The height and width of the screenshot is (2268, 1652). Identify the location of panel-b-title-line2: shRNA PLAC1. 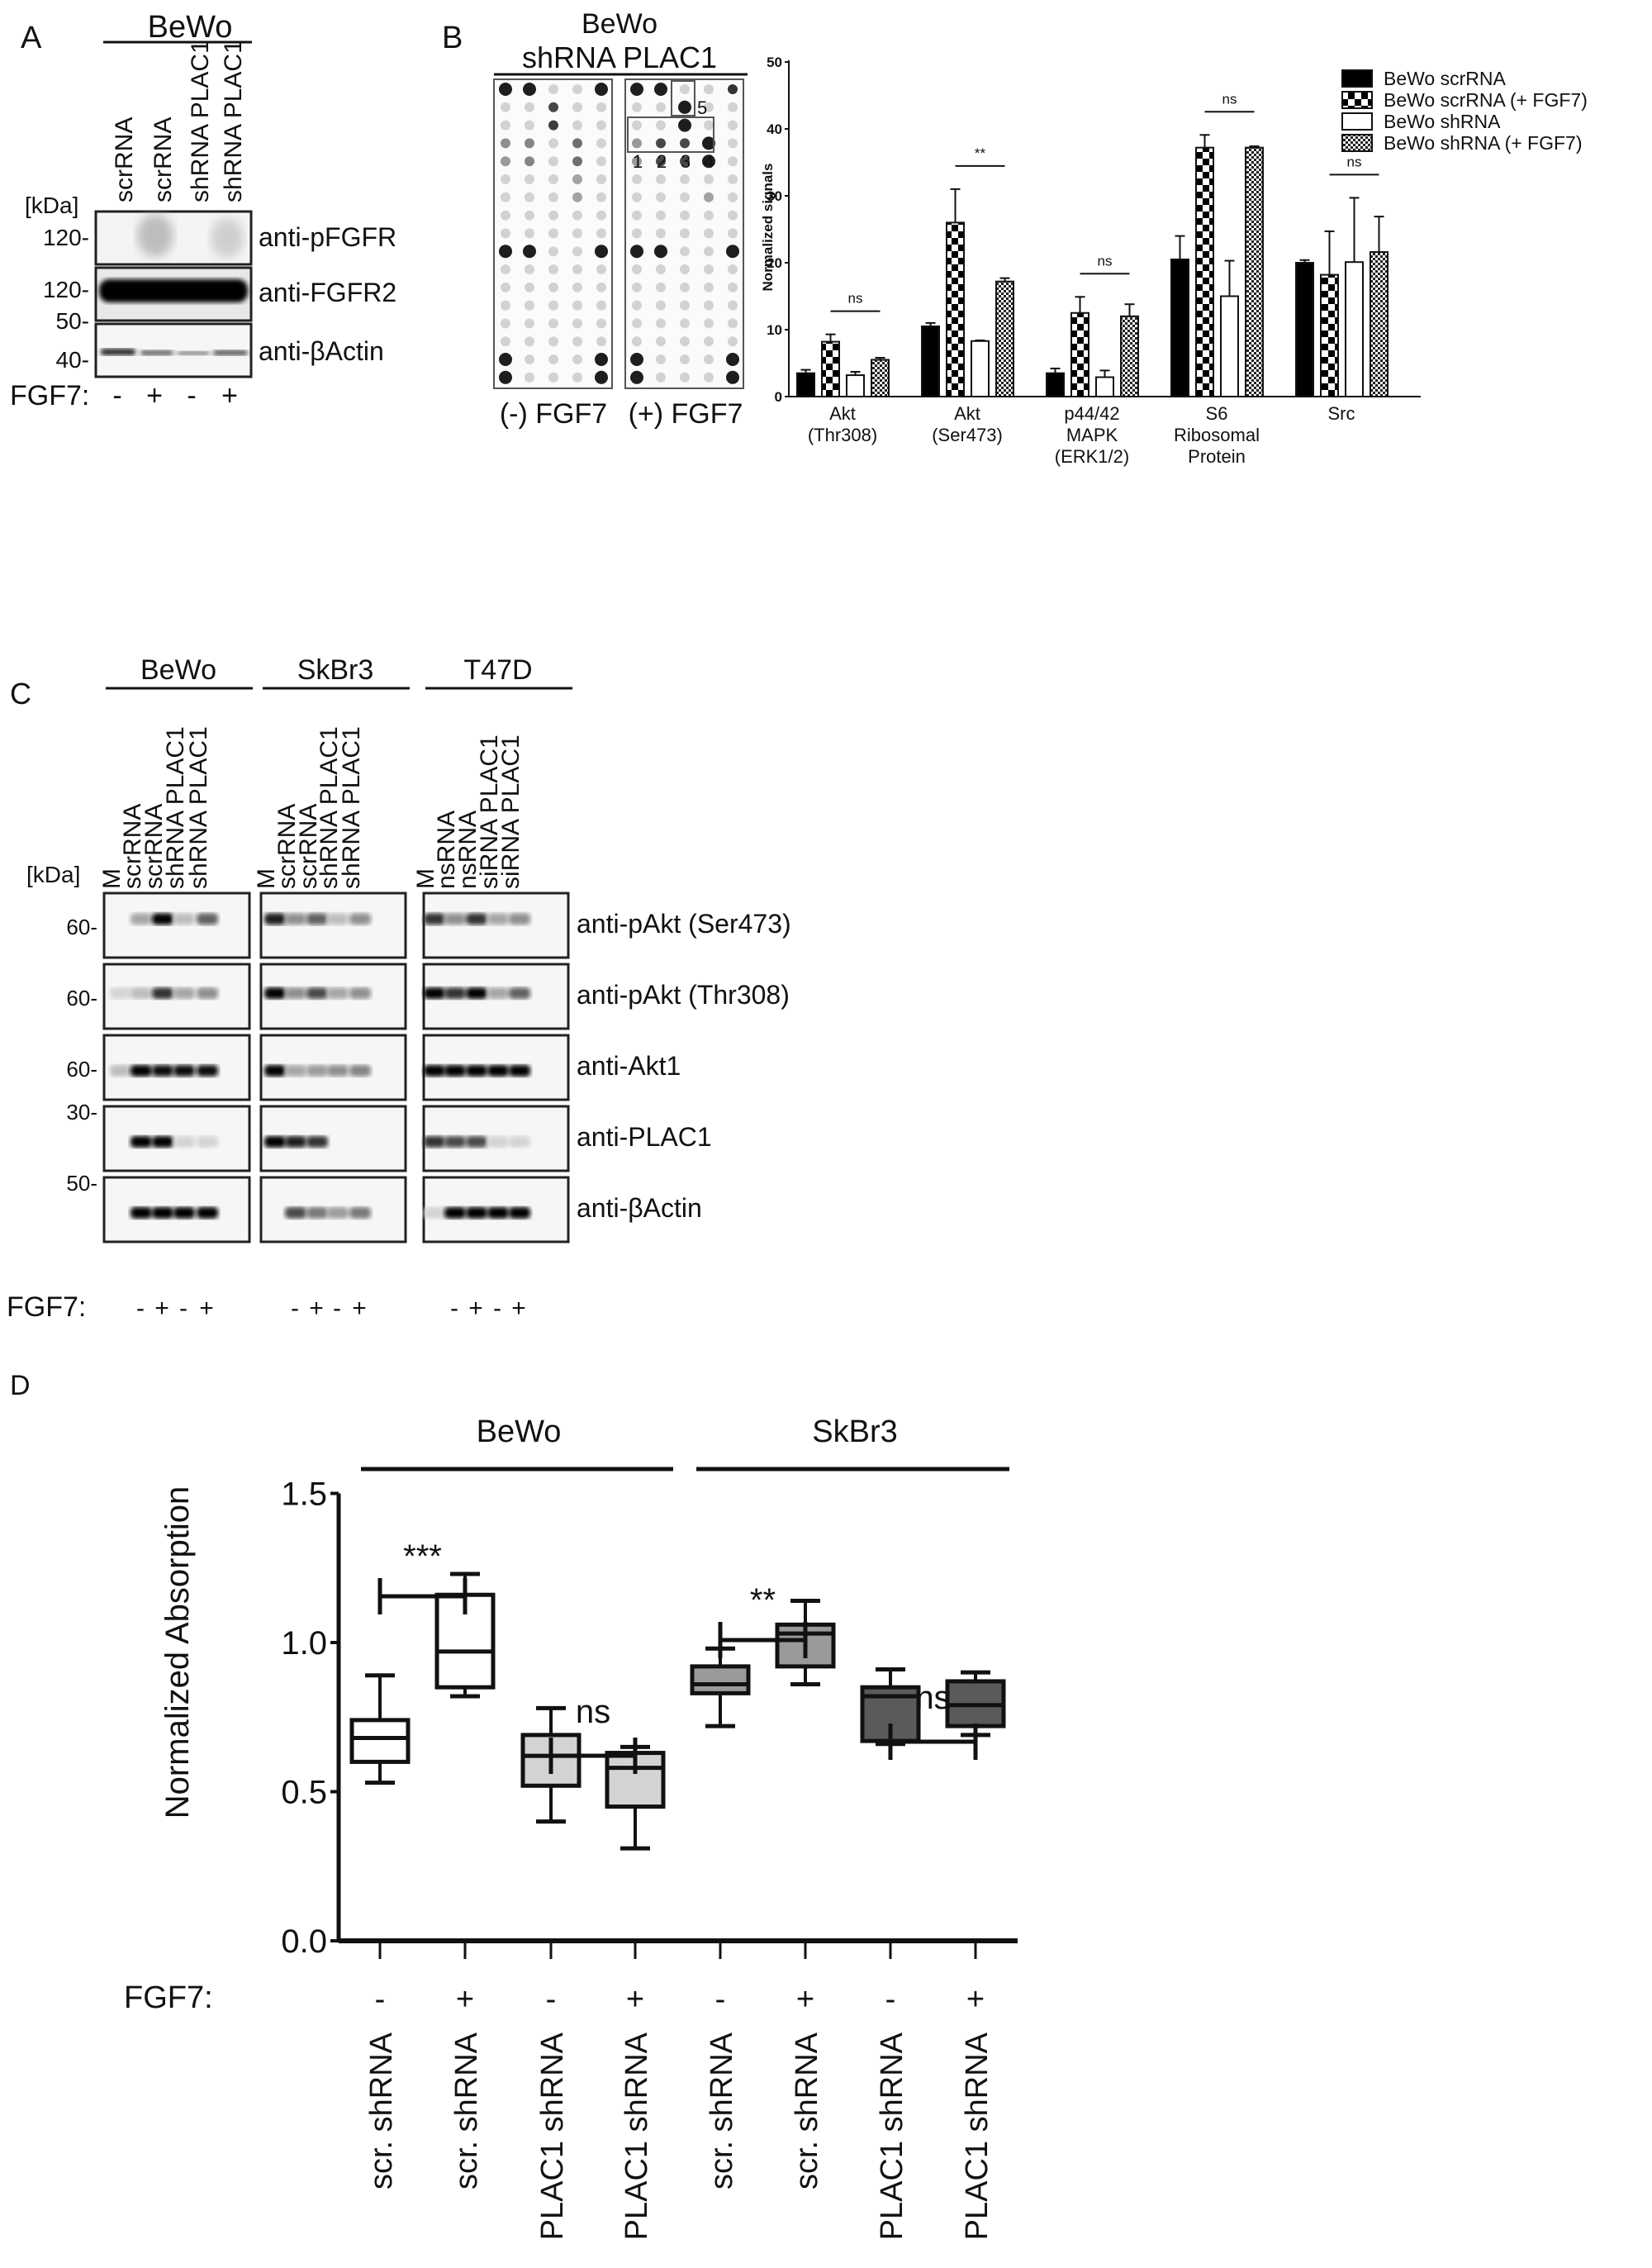
(619, 57).